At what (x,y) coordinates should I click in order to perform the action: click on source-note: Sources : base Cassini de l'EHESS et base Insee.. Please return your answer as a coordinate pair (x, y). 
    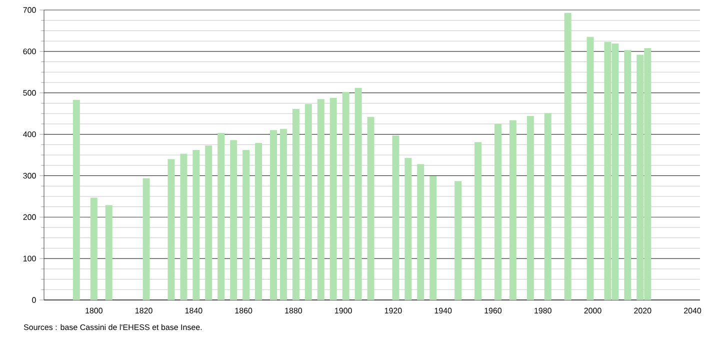
    Looking at the image, I should click on (113, 327).